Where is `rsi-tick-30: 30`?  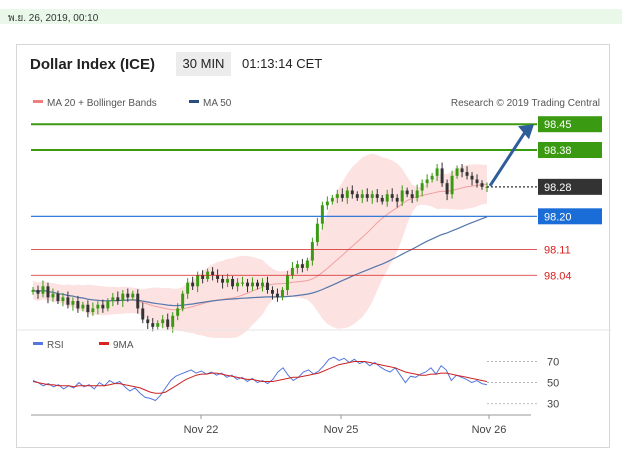
rsi-tick-30: 30 is located at coordinates (553, 405).